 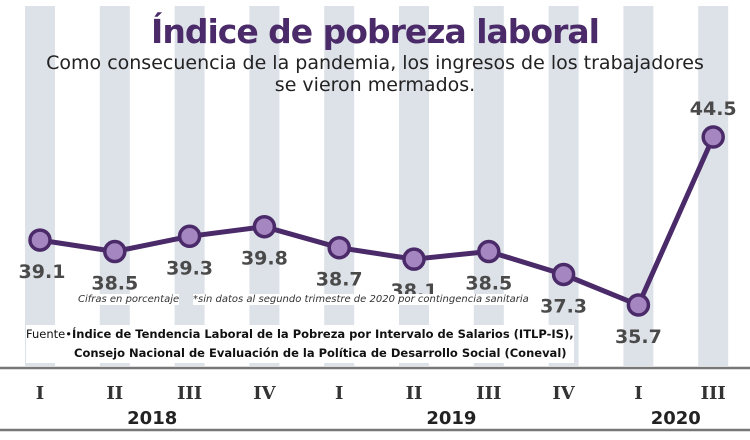 What do you see at coordinates (339, 280) in the screenshot?
I see `value-label-5: 38.7` at bounding box center [339, 280].